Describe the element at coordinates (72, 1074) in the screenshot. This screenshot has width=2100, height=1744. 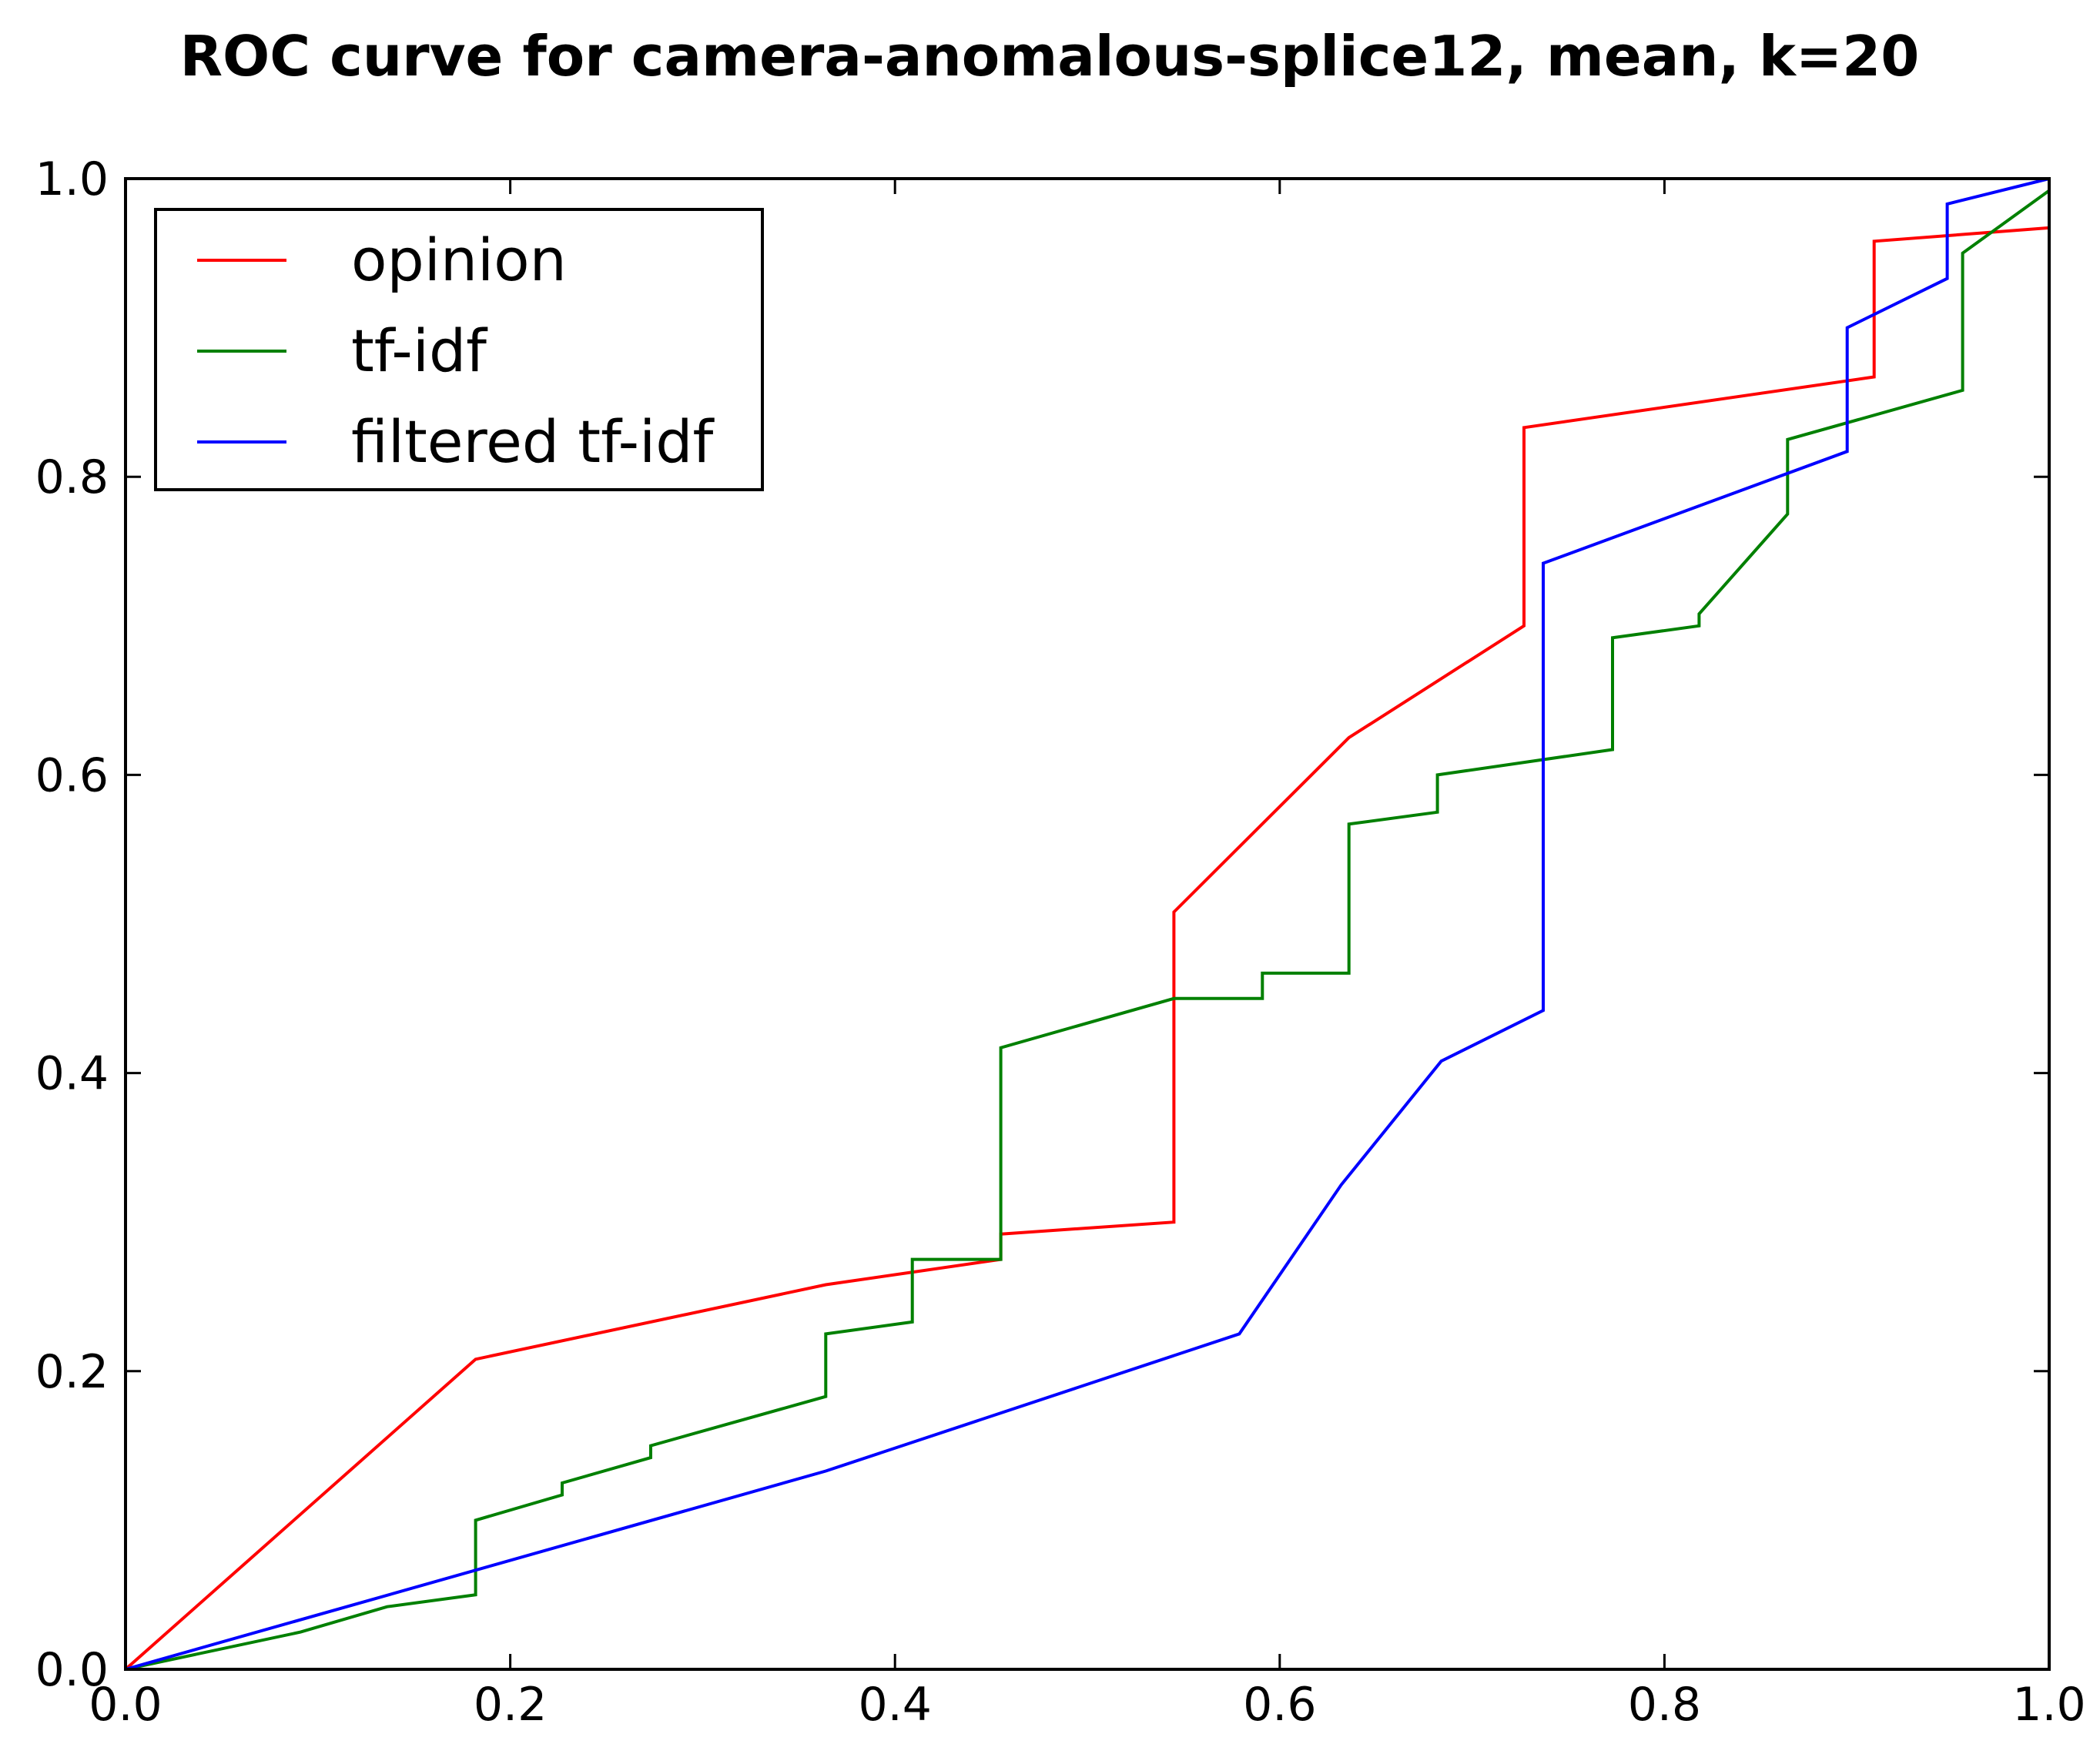
I see `y-tick-label: 0.4` at that location.